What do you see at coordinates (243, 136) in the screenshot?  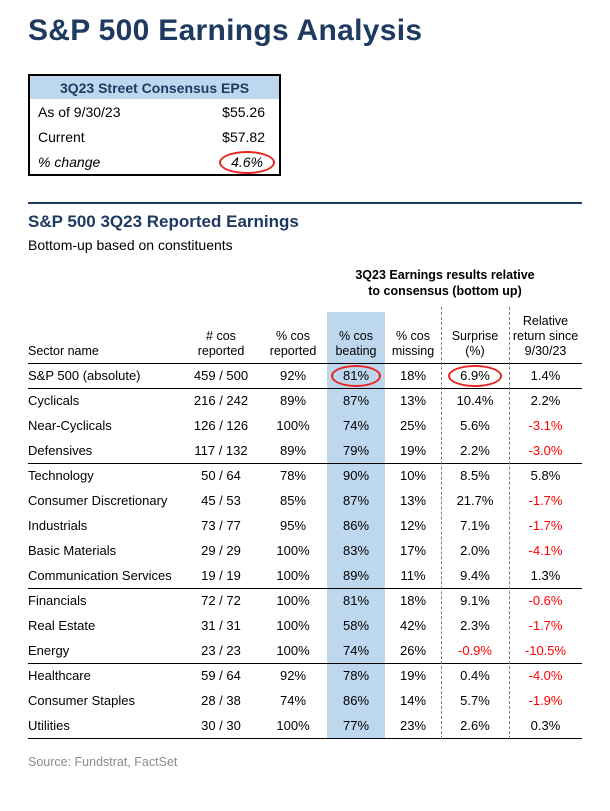 I see `consensus-row-value: $57.82` at bounding box center [243, 136].